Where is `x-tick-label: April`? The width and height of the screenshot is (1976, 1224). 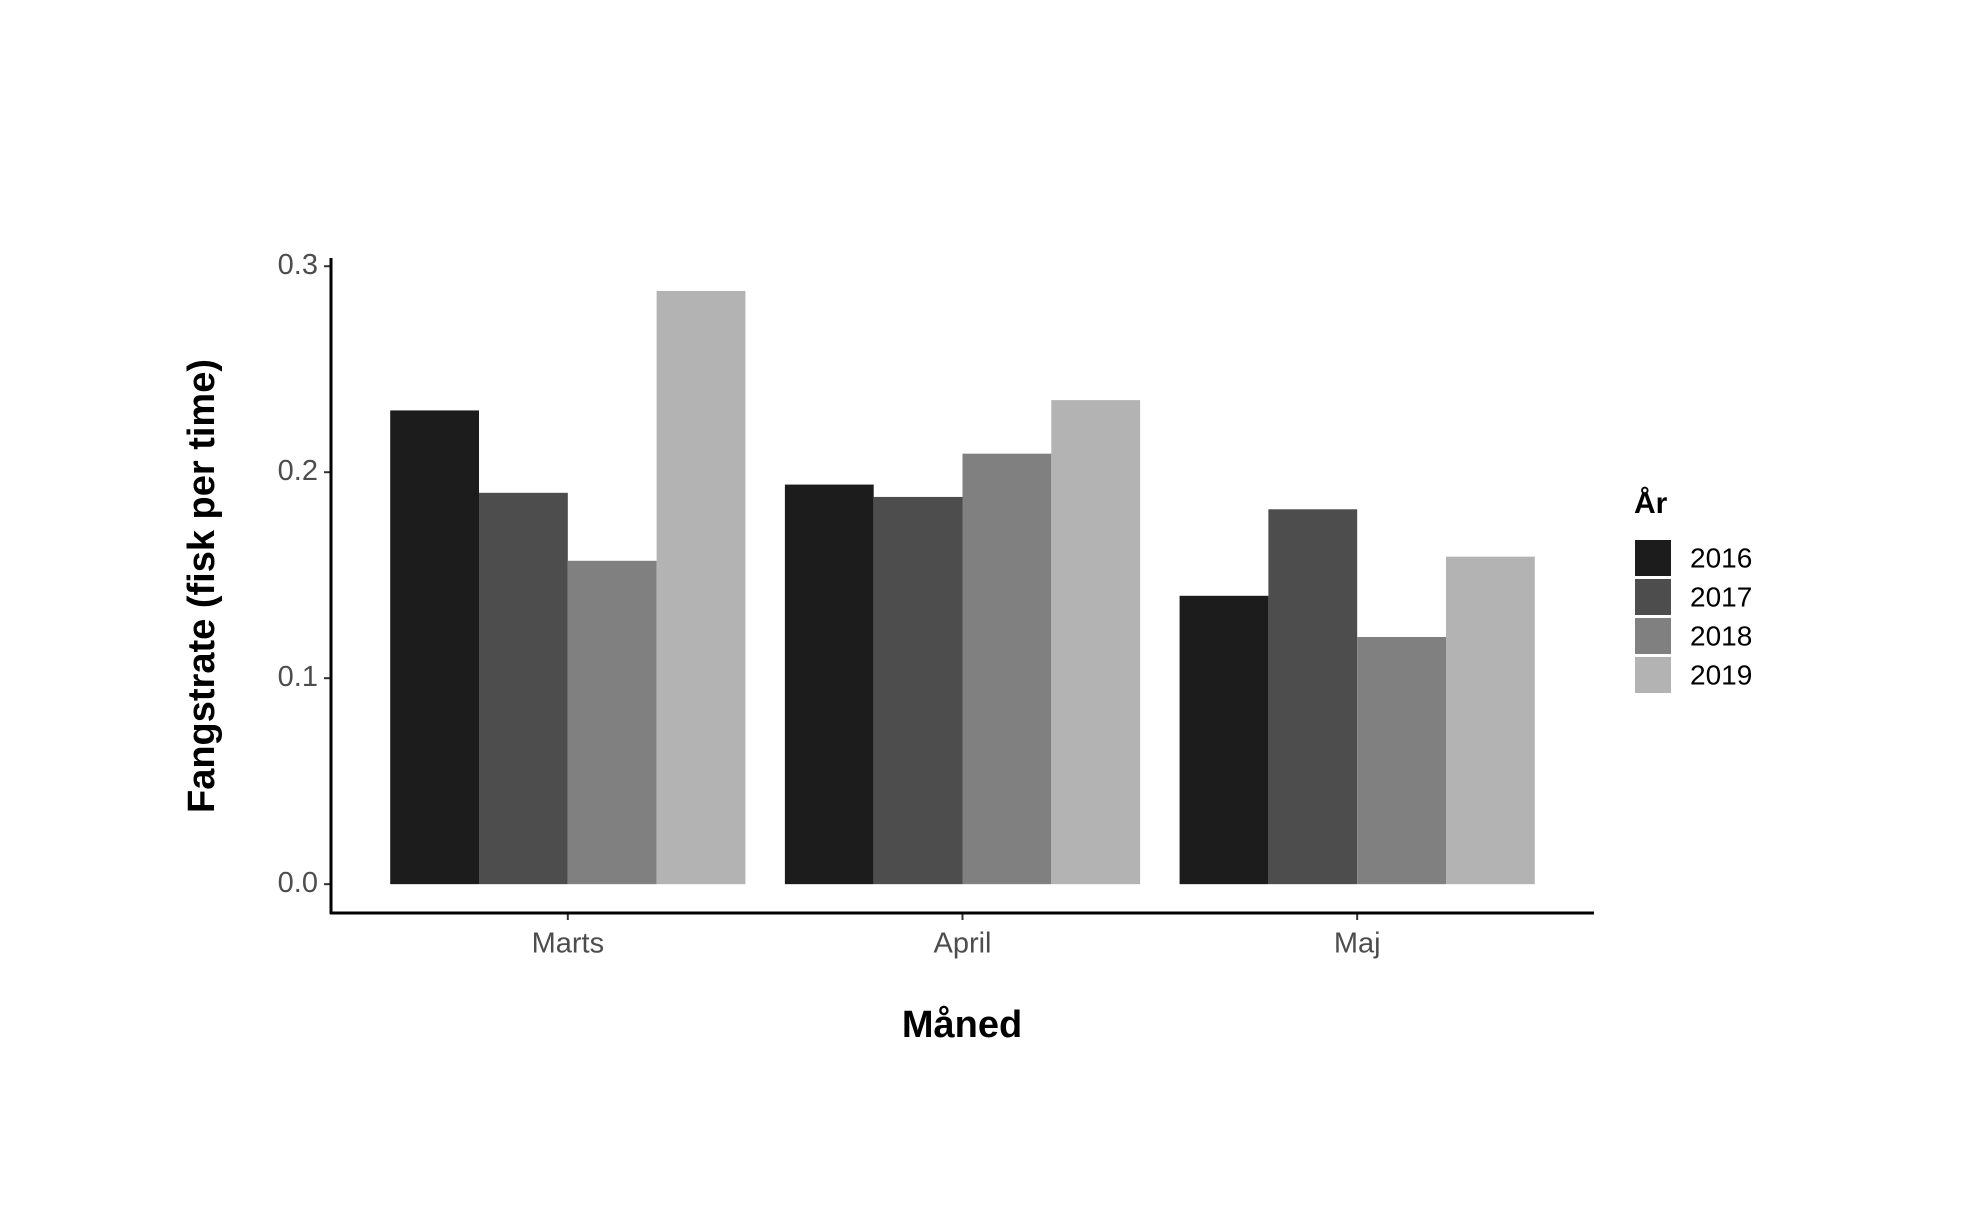
x-tick-label: April is located at coordinates (962, 944).